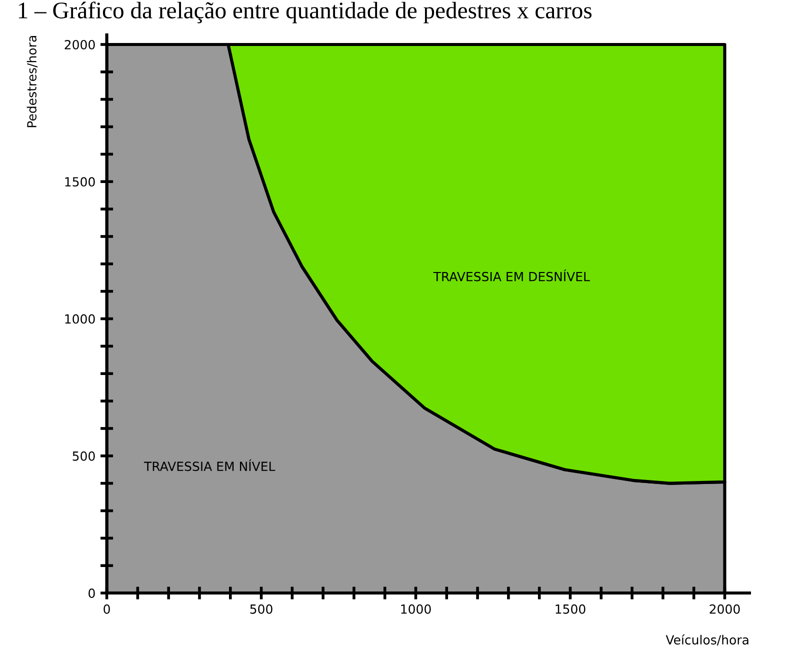  What do you see at coordinates (725, 609) in the screenshot?
I see `x-tick-label: 2000` at bounding box center [725, 609].